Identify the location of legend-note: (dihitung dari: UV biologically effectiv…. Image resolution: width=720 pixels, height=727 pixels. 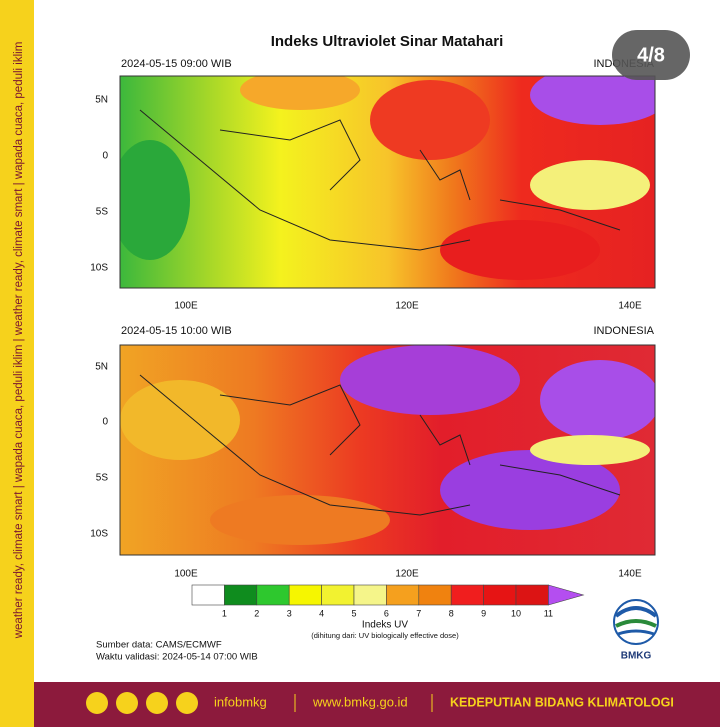
(385, 635).